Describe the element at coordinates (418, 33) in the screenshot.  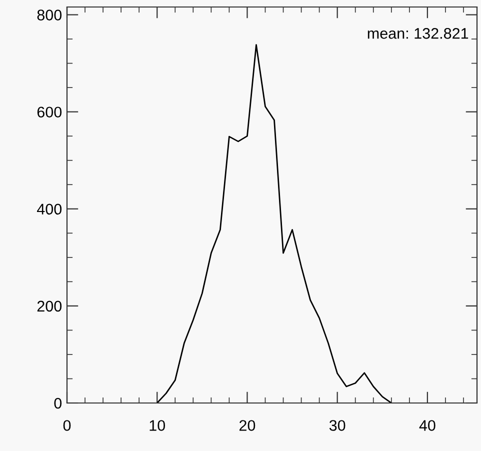
I see `annotation: mean: 132.821` at that location.